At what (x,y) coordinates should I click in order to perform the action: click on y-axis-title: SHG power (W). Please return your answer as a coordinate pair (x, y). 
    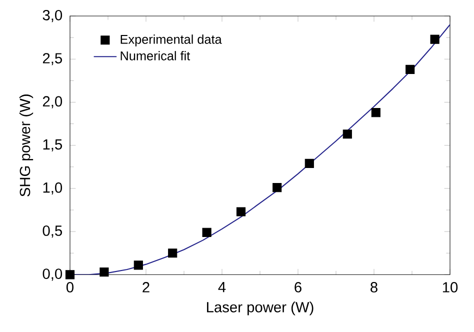
    Looking at the image, I should click on (26, 145).